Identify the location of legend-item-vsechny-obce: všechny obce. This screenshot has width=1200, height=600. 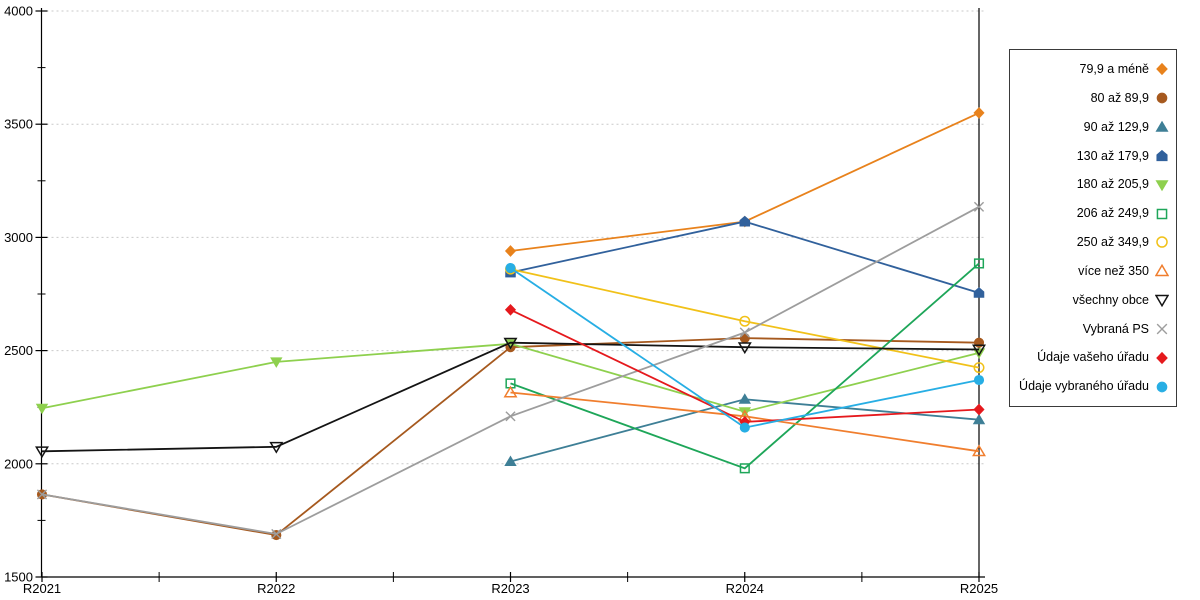
(1093, 300).